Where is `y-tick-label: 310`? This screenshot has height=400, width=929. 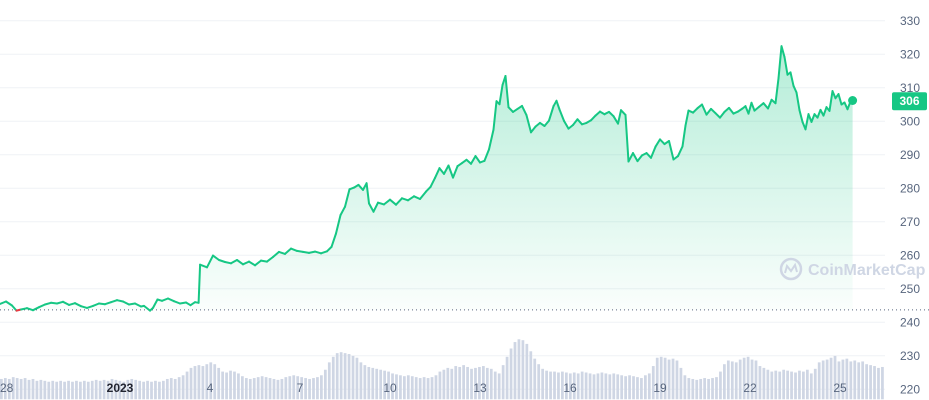 y-tick-label: 310 is located at coordinates (910, 88).